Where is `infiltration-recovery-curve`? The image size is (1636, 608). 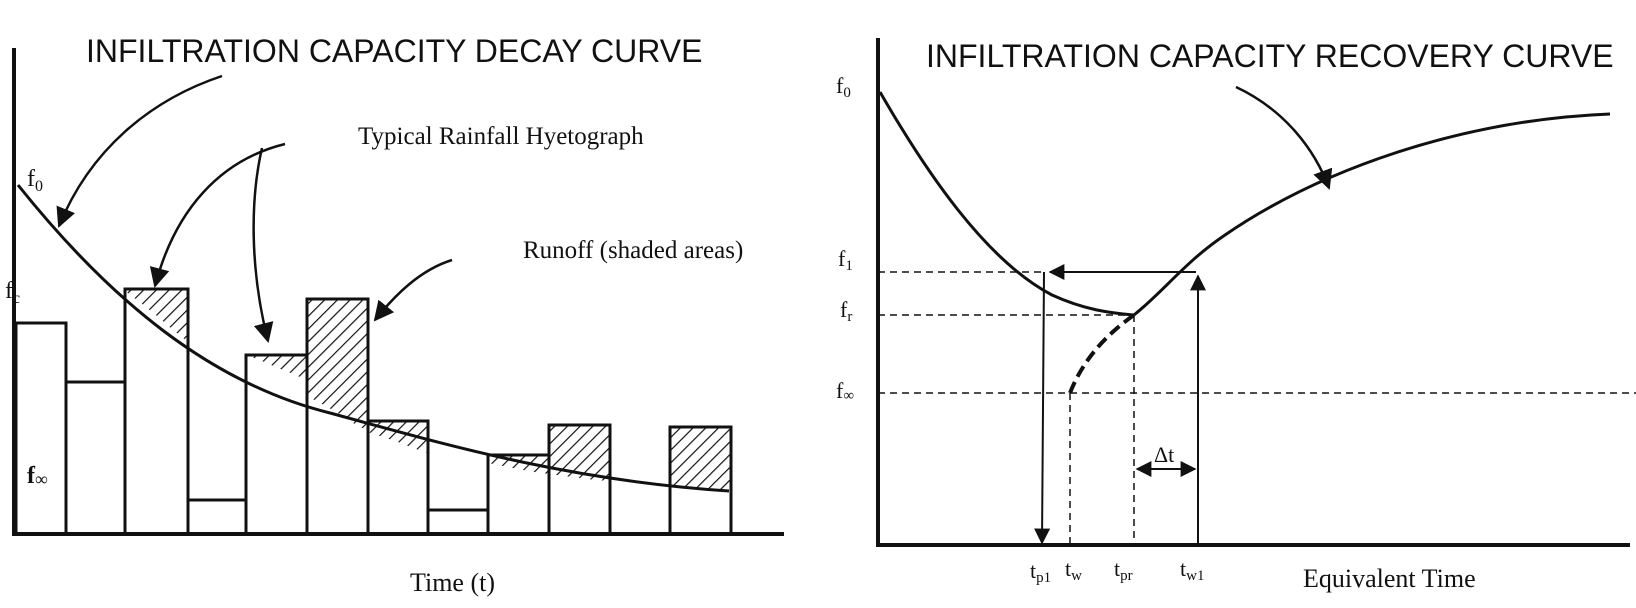 infiltration-recovery-curve is located at coordinates (1372, 214).